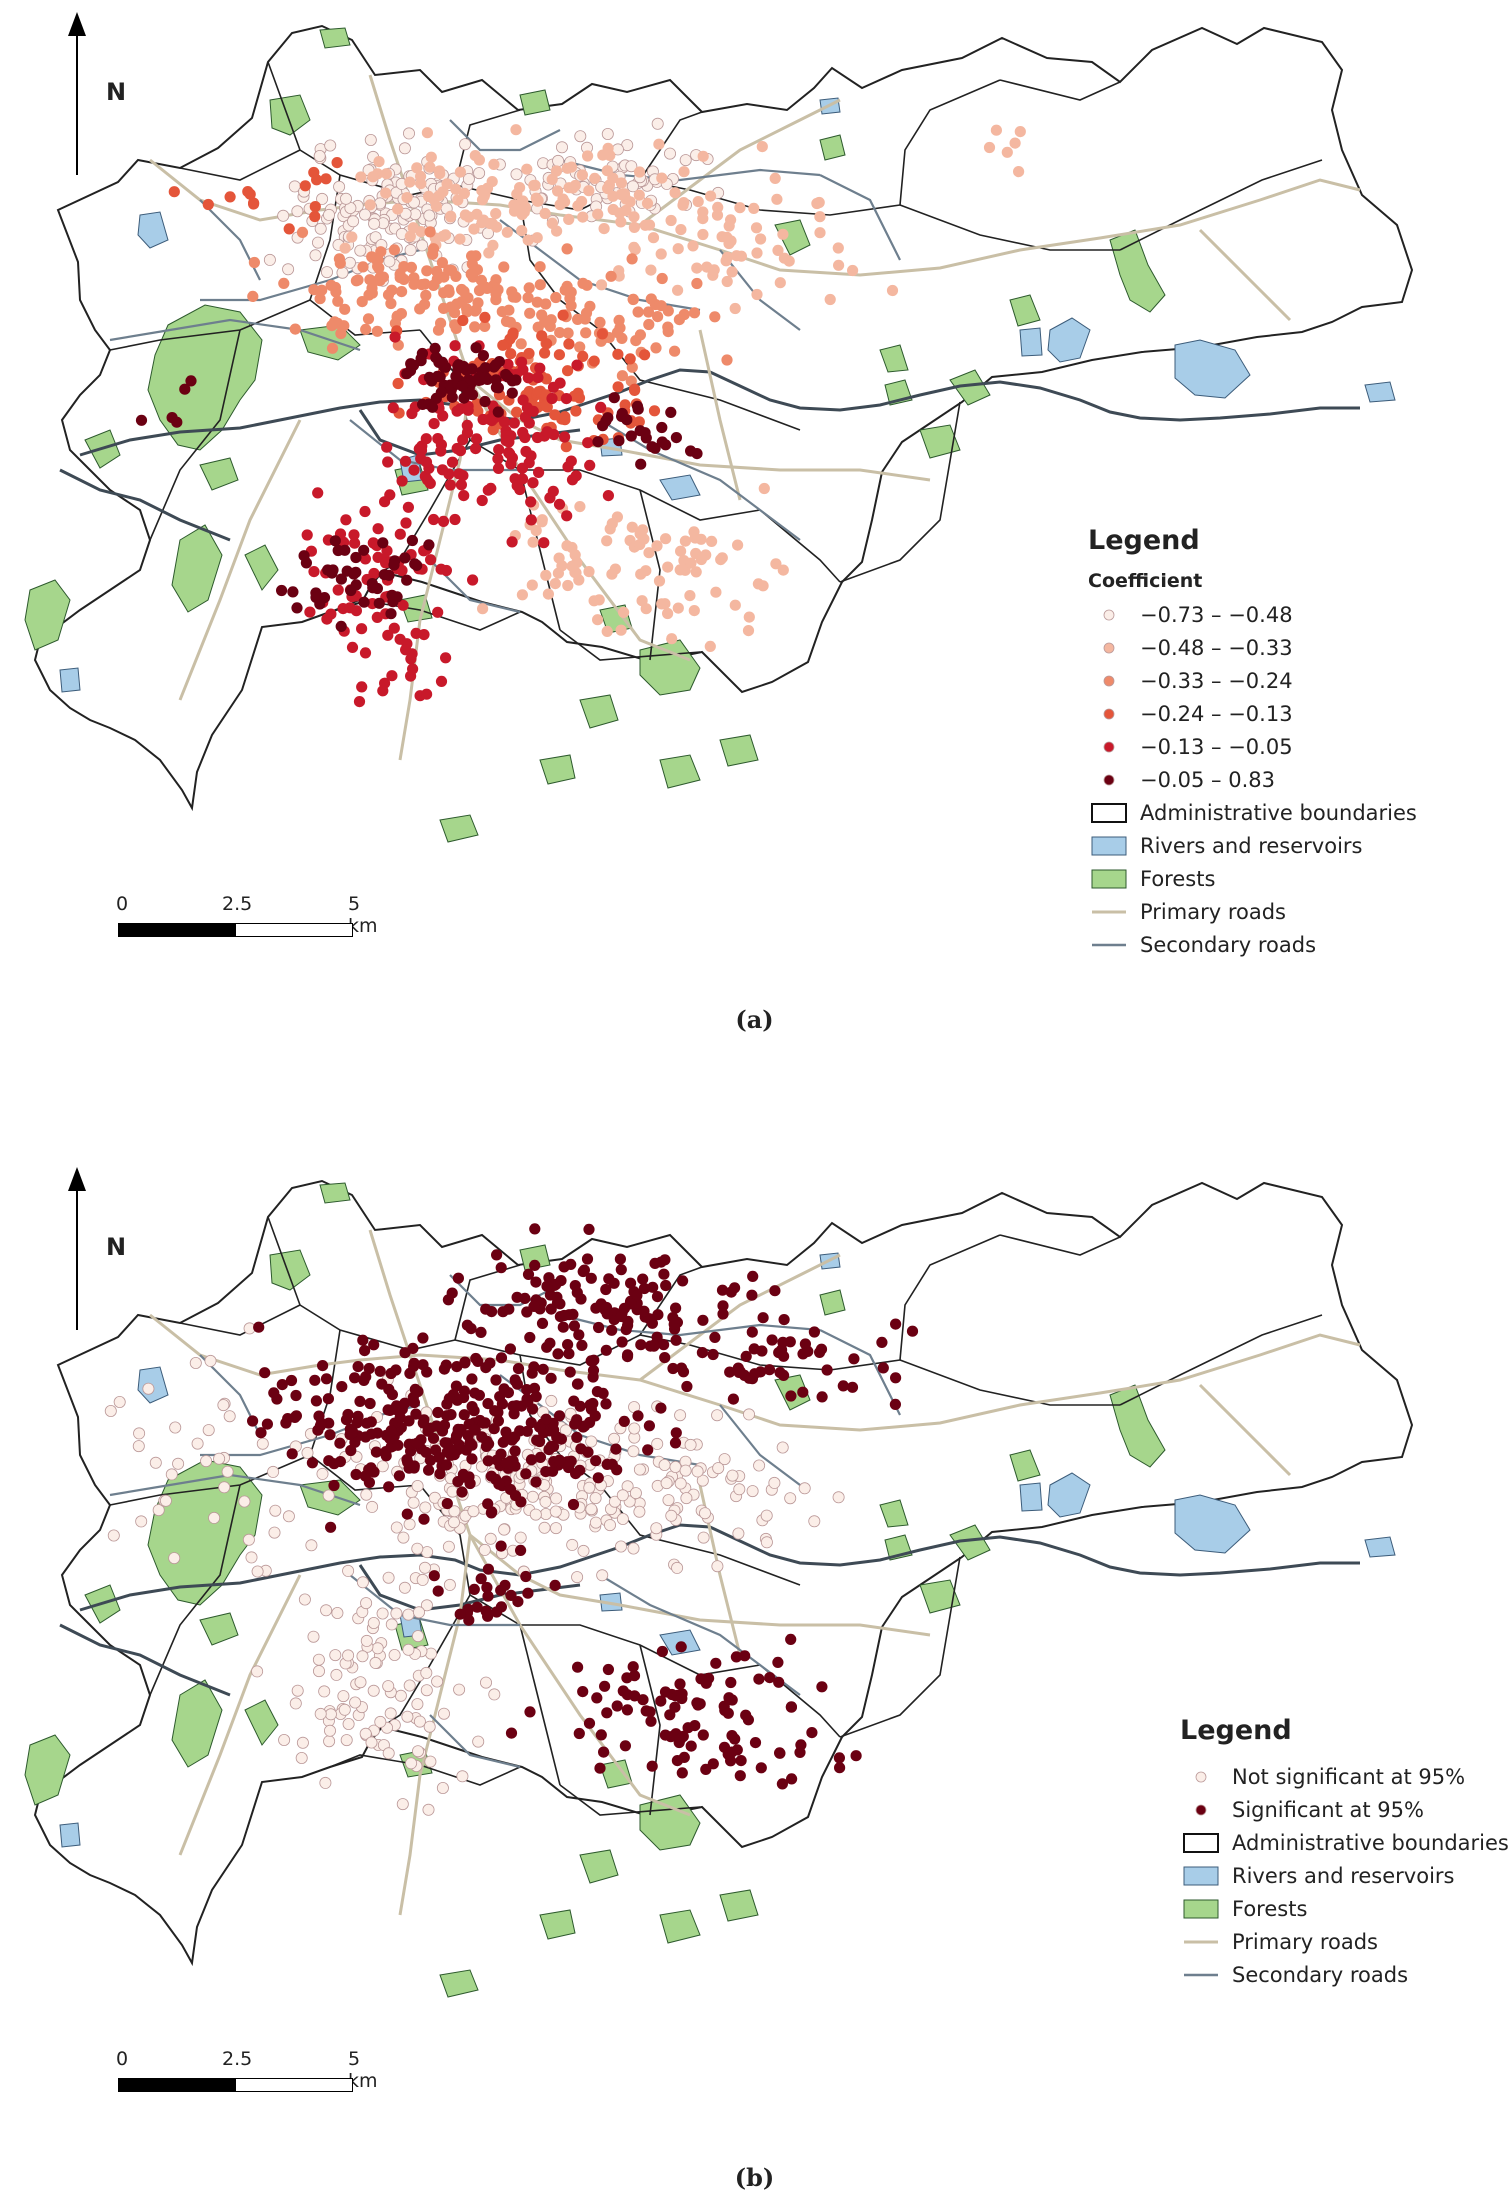  Describe the element at coordinates (1216, 746) in the screenshot. I see `legend-class-label: −0.13 – −0.05` at that location.